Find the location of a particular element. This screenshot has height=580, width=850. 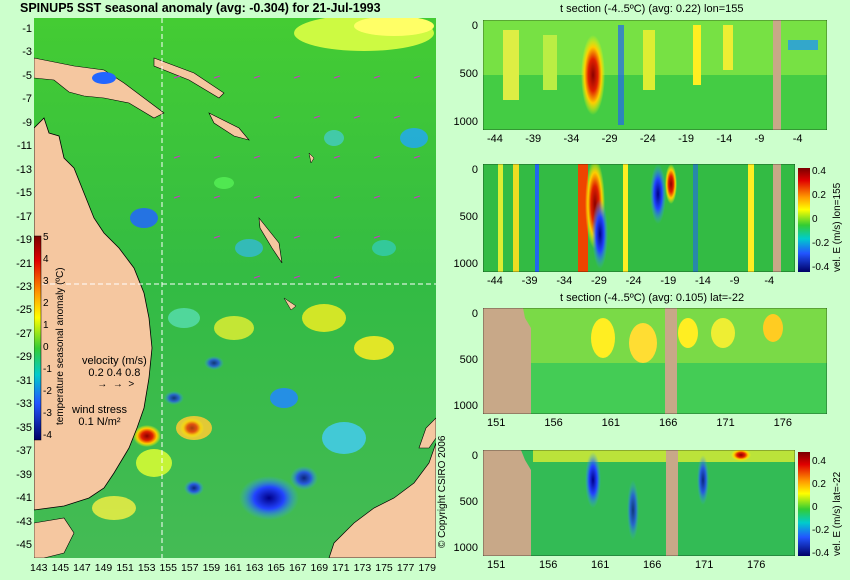

lon-tick: 171 is located at coordinates (341, 568).